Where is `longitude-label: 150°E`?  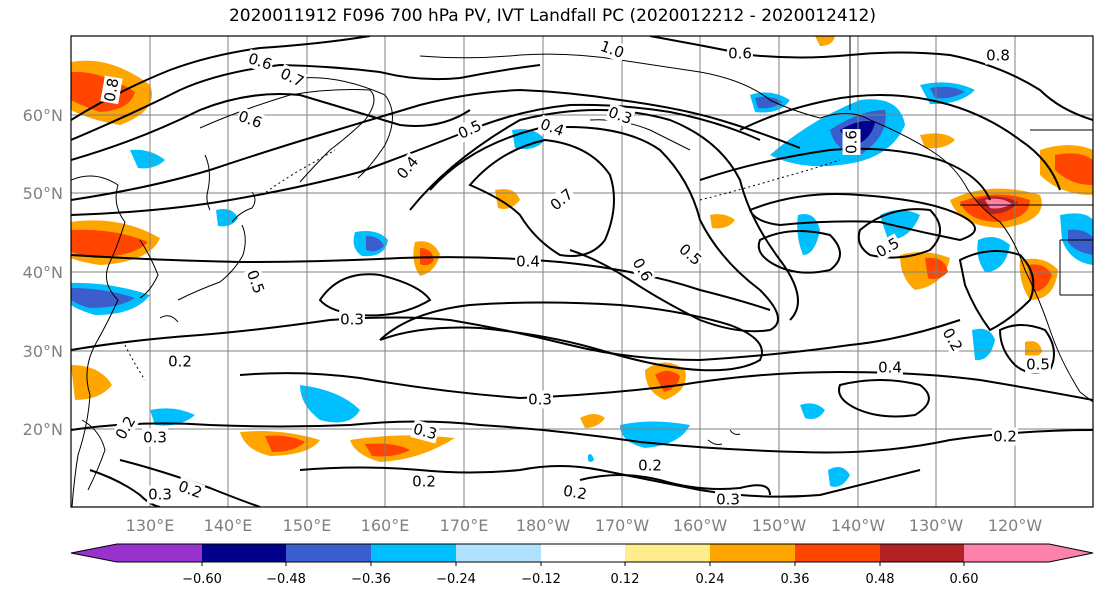
longitude-label: 150°E is located at coordinates (307, 525).